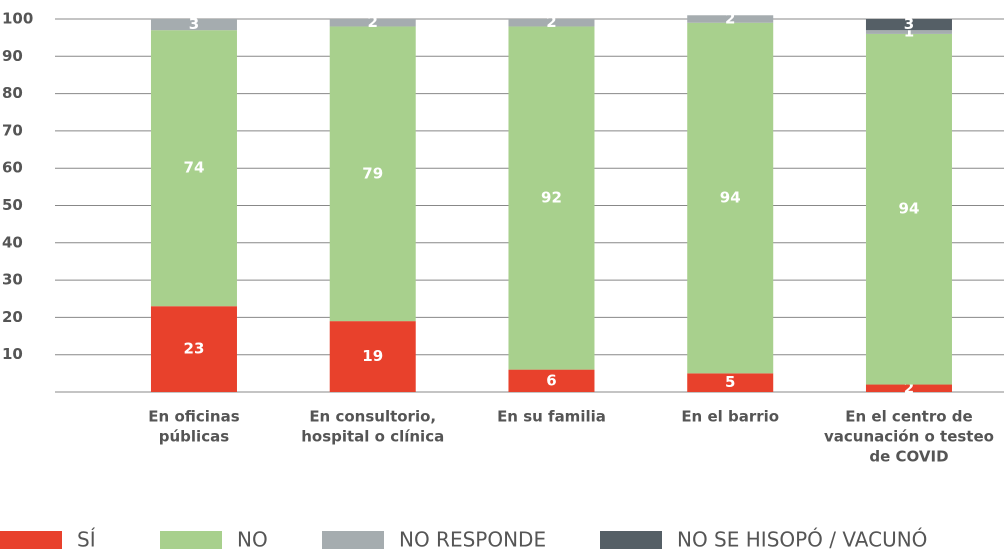  I want to click on value-label: 1, so click(909, 32).